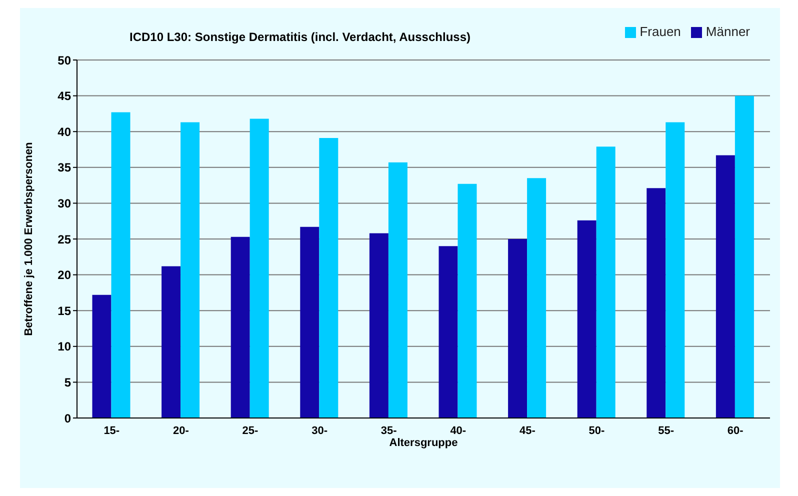 Image resolution: width=798 pixels, height=496 pixels. What do you see at coordinates (65, 203) in the screenshot?
I see `y-tick-label: 30` at bounding box center [65, 203].